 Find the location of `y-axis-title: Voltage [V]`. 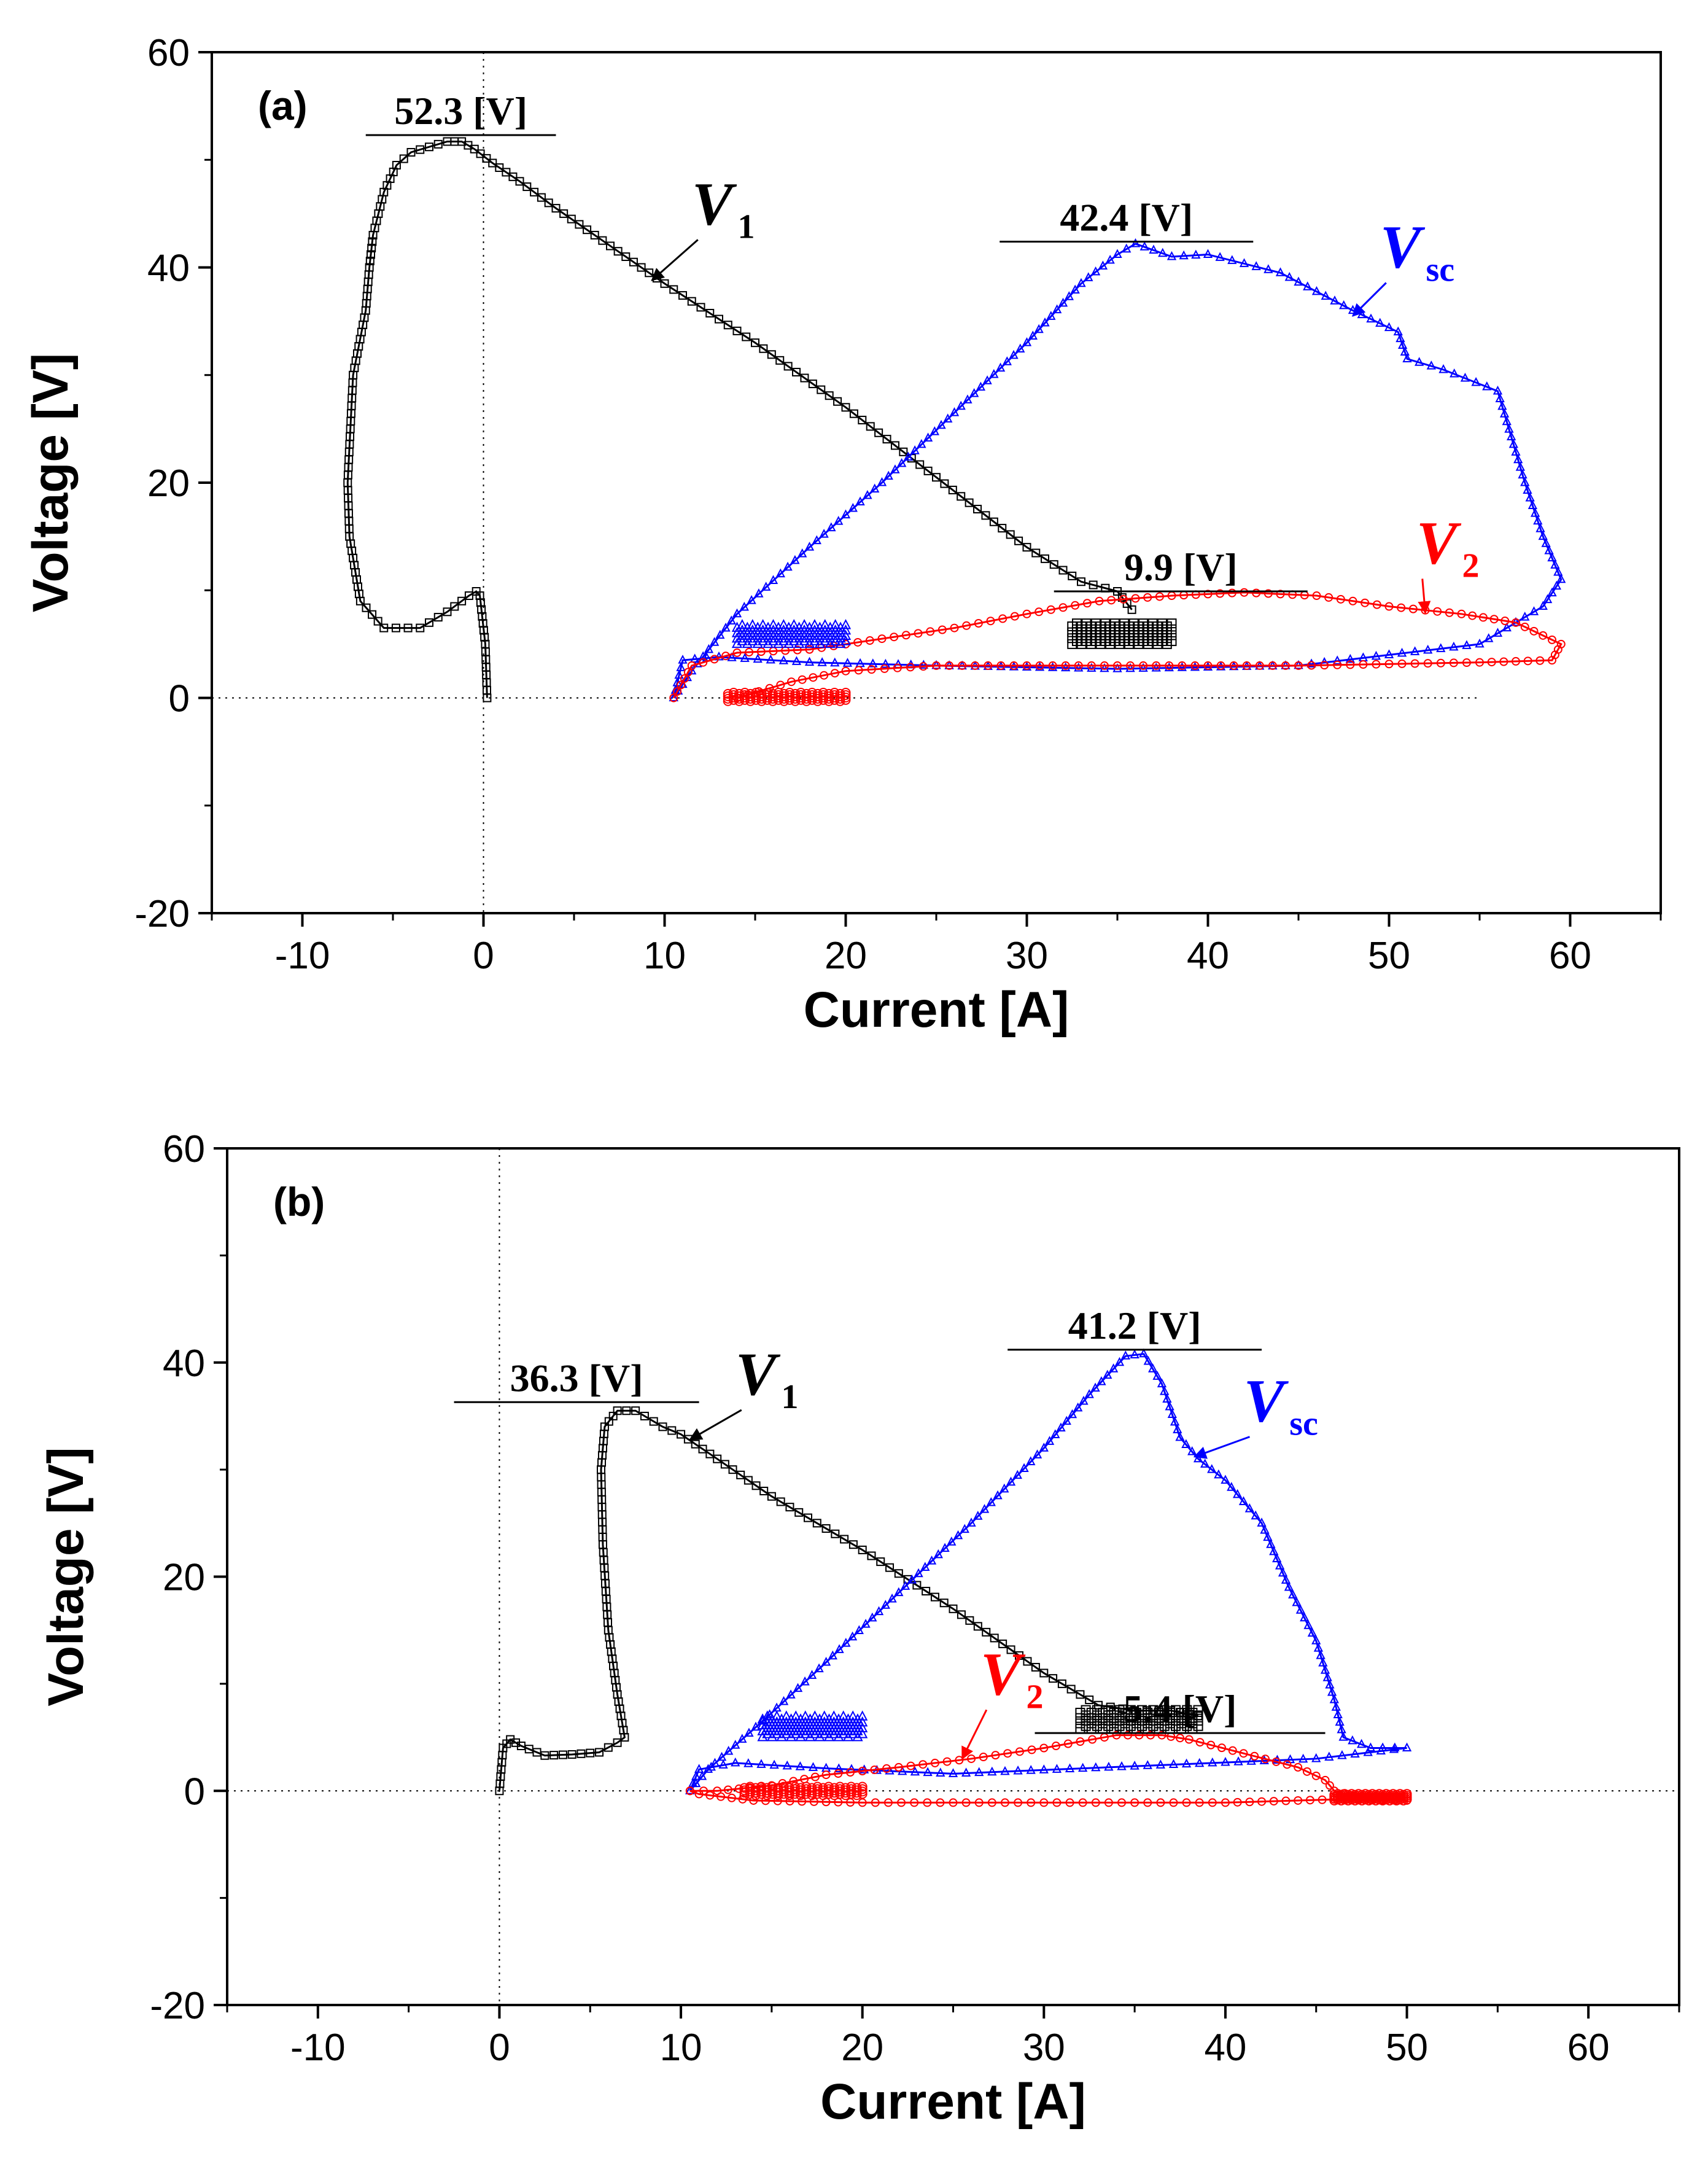

y-axis-title: Voltage [V] is located at coordinates (51, 482).